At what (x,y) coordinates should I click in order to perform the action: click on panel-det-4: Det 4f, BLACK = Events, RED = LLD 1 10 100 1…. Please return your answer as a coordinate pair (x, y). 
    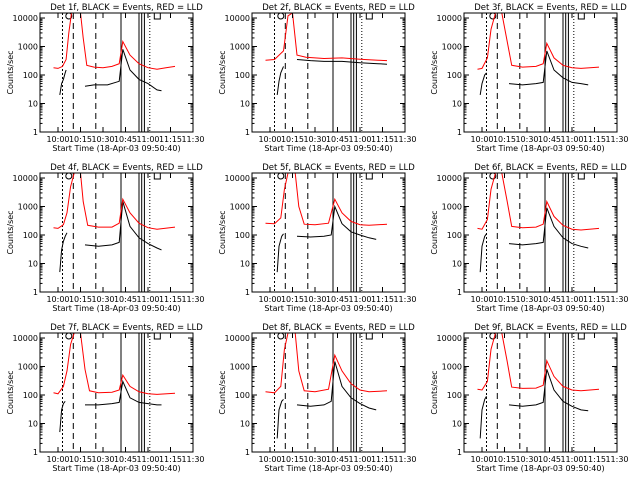
    Looking at the image, I should click on (105, 238).